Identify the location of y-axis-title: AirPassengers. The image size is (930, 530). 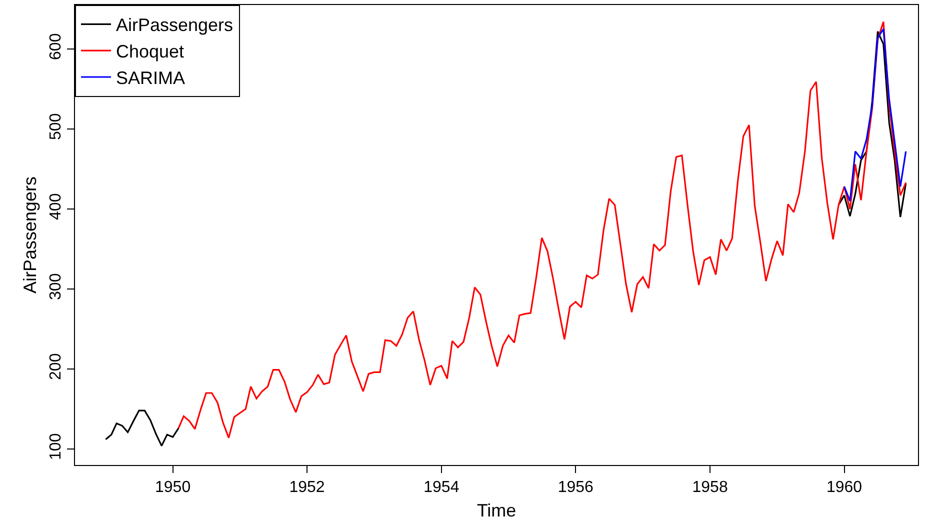
(30, 235).